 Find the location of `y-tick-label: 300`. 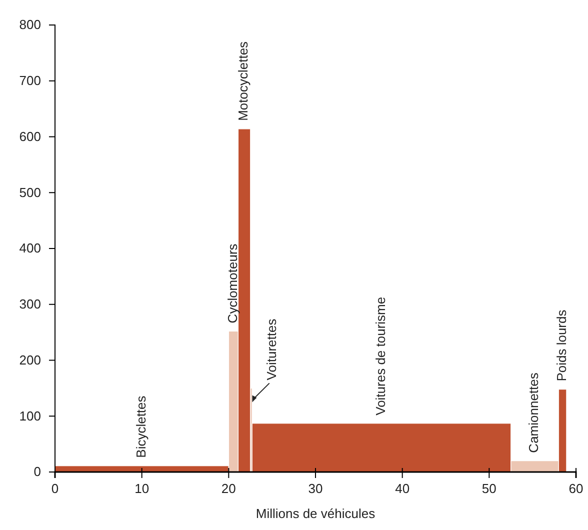

y-tick-label: 300 is located at coordinates (30, 304).